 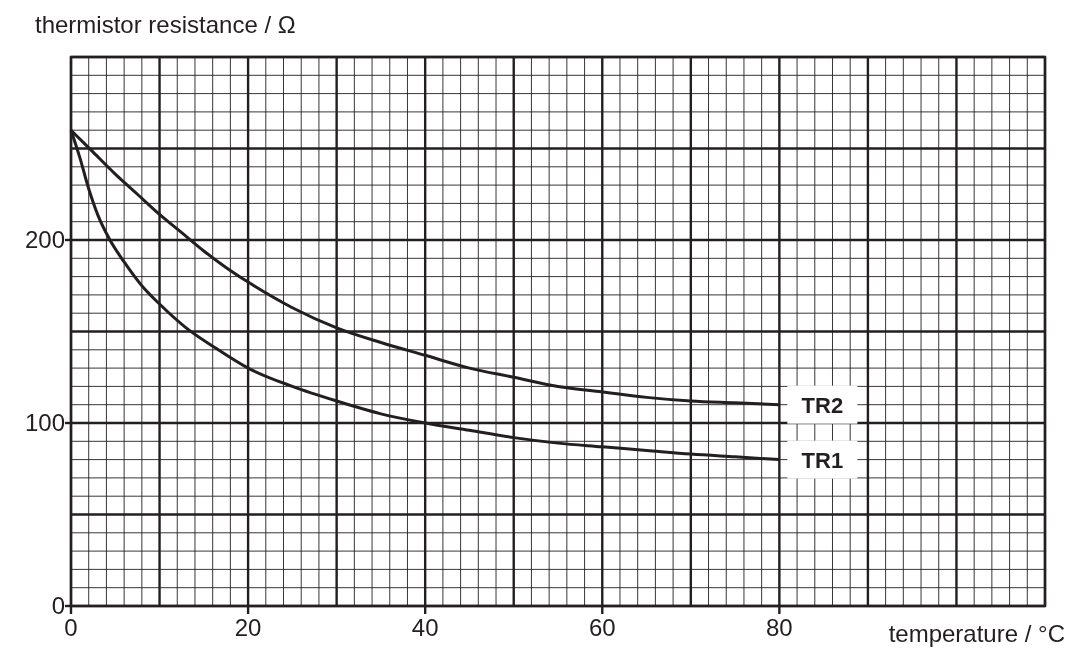 What do you see at coordinates (976, 633) in the screenshot?
I see `x-axis-title: temperature / °C` at bounding box center [976, 633].